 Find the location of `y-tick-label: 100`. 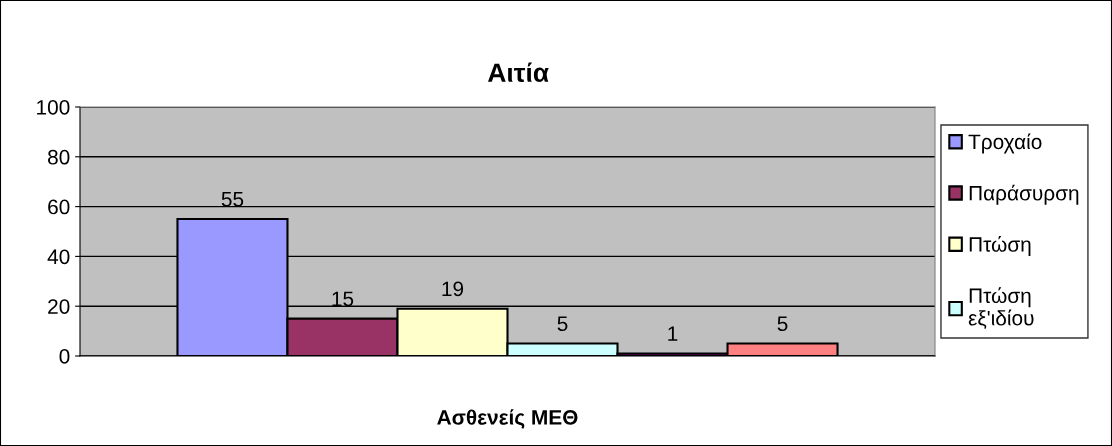

y-tick-label: 100 is located at coordinates (53, 107).